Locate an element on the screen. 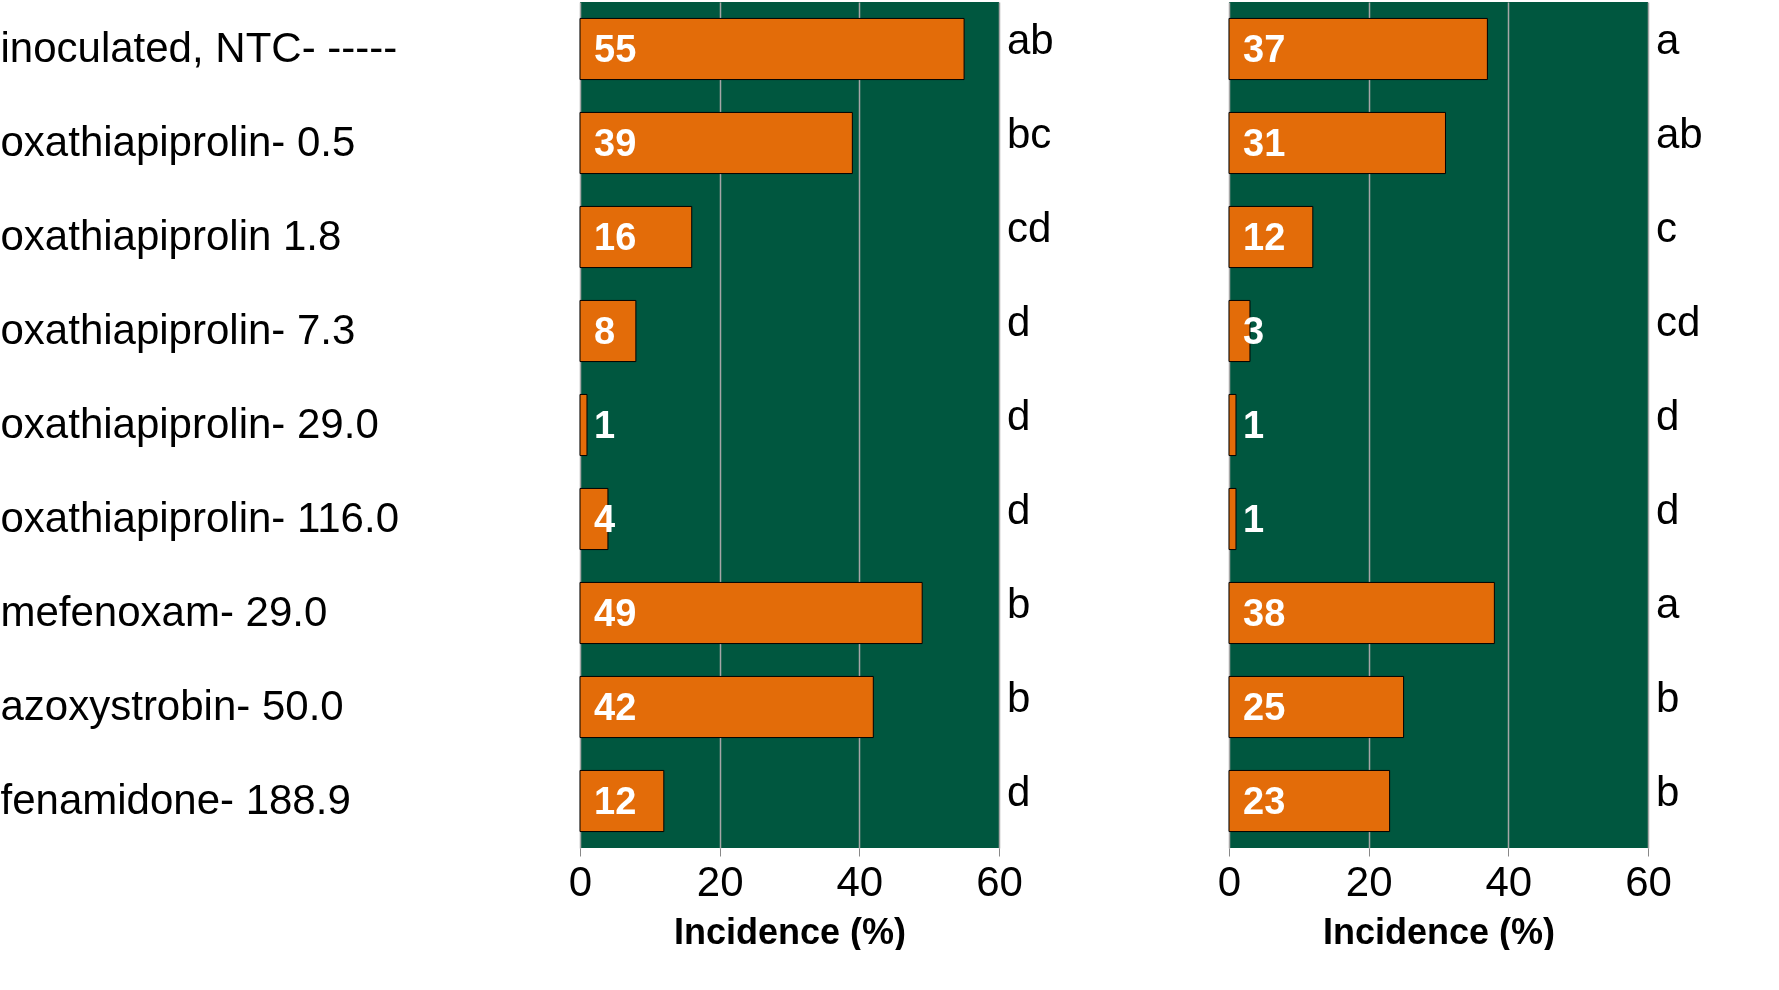 The image size is (1779, 990). data-label: 37 is located at coordinates (1264, 49).